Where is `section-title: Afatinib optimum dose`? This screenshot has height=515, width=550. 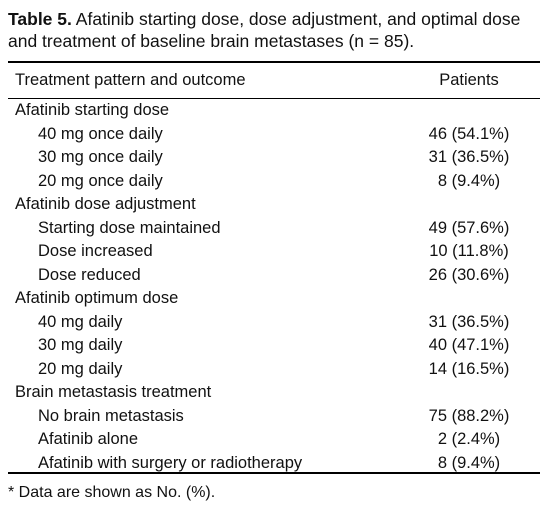
section-title: Afatinib optimum dose is located at coordinates (97, 298).